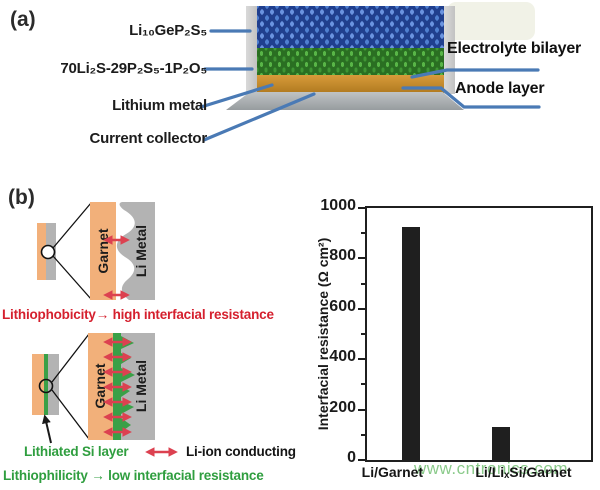 Image resolution: width=600 pixels, height=490 pixels. Describe the element at coordinates (350, 27) in the screenshot. I see `layer-li10gep2s5` at that location.